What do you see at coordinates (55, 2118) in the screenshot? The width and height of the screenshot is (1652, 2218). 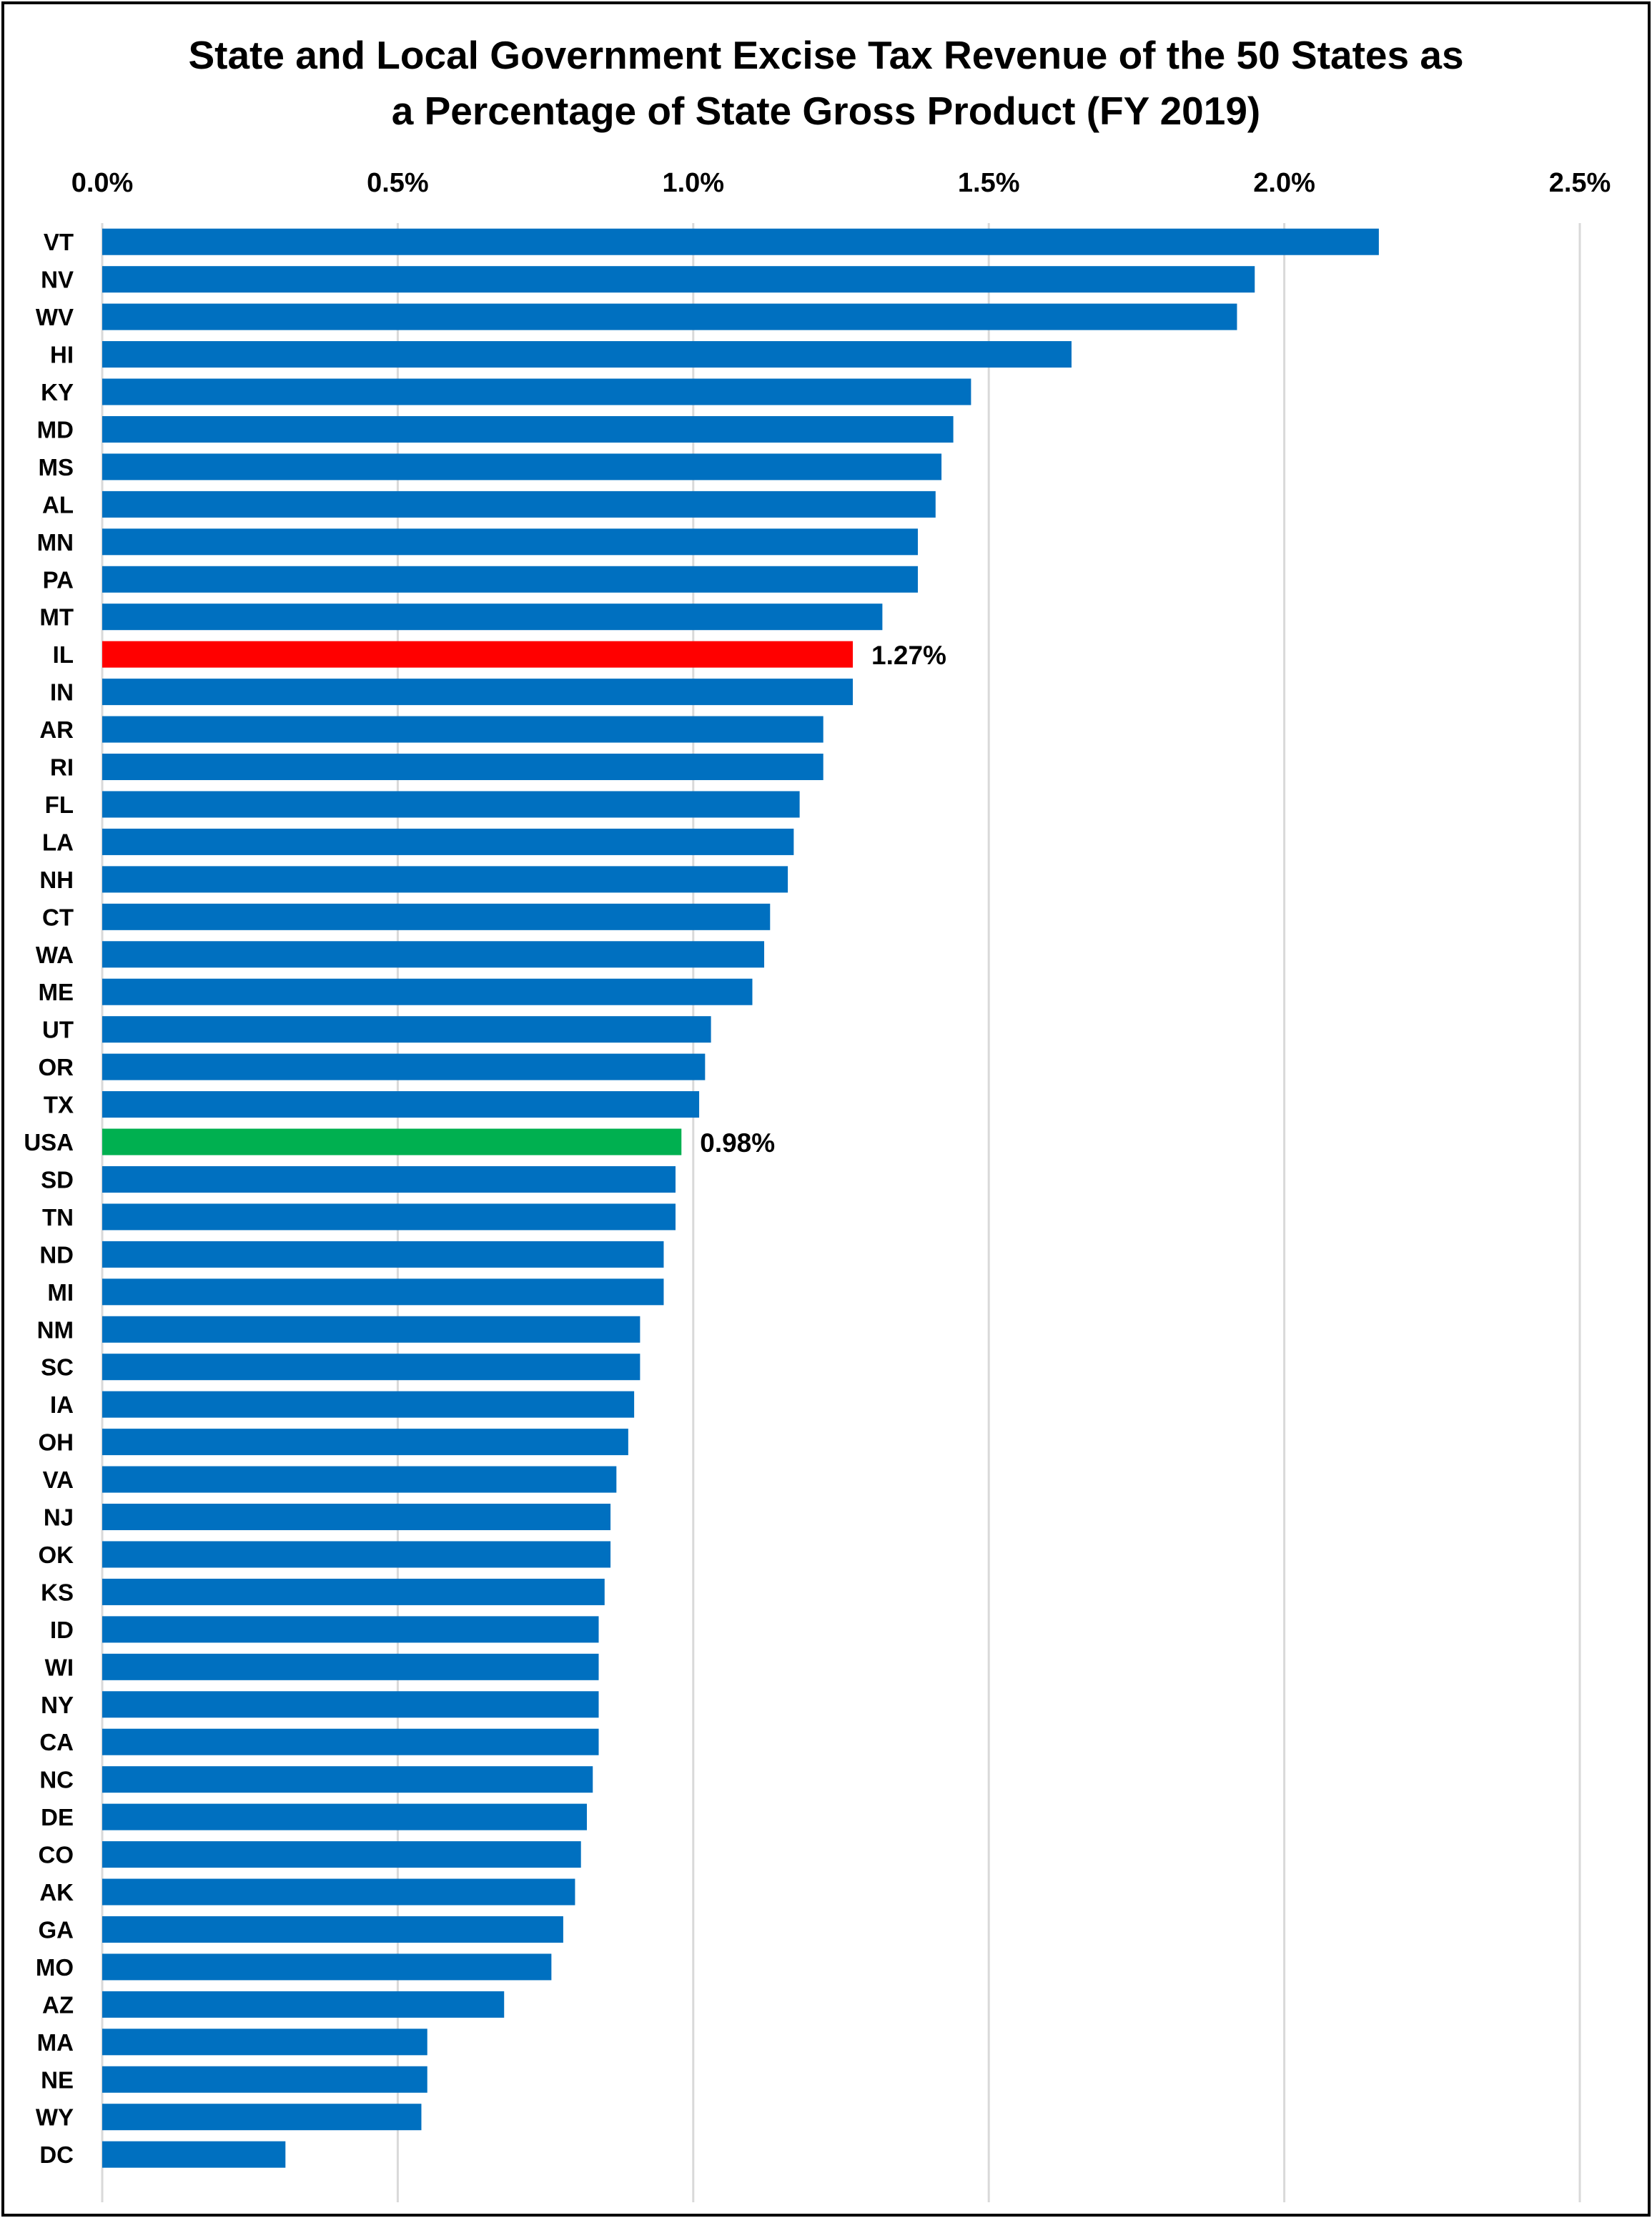 I see `category-label: WY` at bounding box center [55, 2118].